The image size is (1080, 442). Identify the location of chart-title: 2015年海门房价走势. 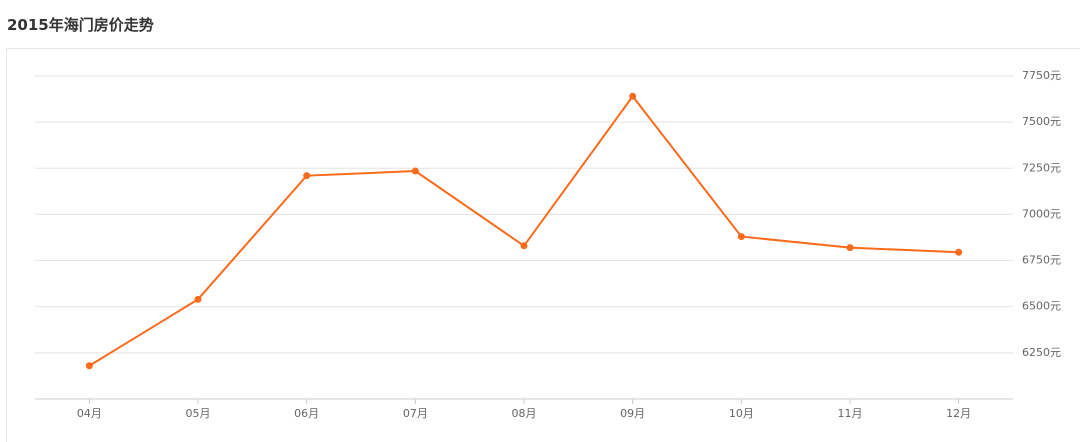
(80, 25).